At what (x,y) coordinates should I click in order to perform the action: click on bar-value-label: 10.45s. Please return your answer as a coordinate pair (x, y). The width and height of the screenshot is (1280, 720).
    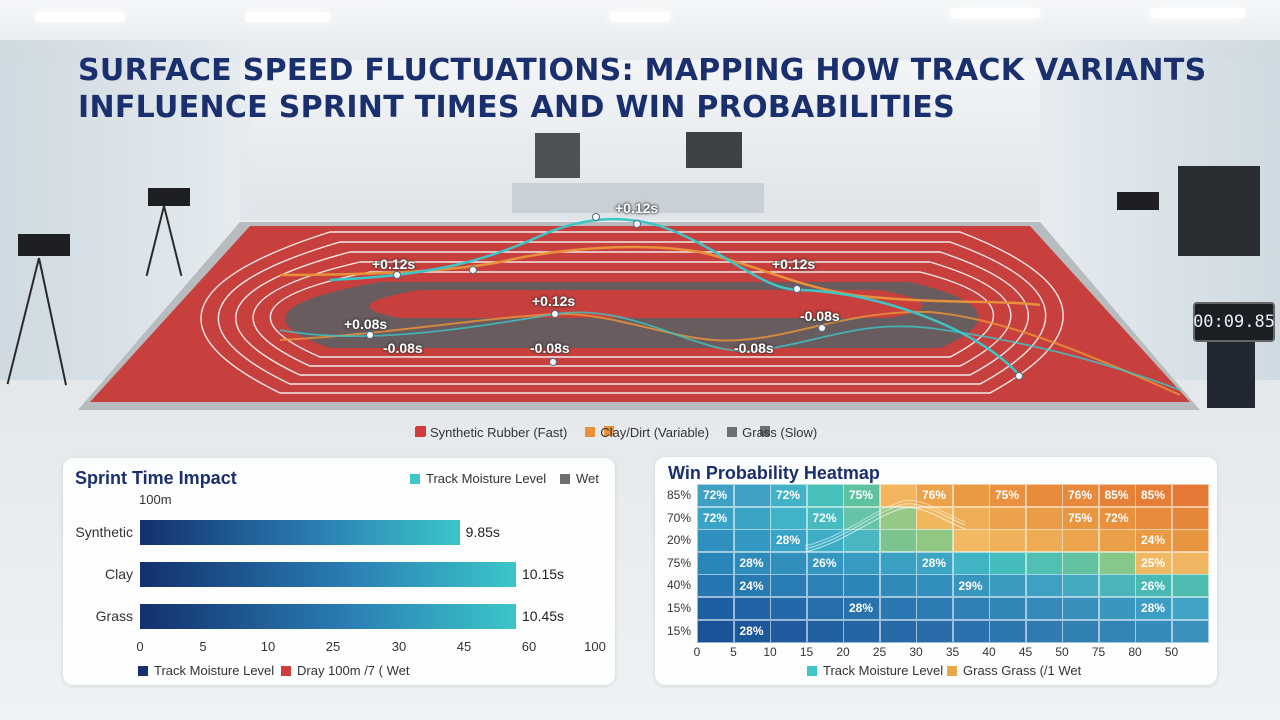
    Looking at the image, I should click on (543, 616).